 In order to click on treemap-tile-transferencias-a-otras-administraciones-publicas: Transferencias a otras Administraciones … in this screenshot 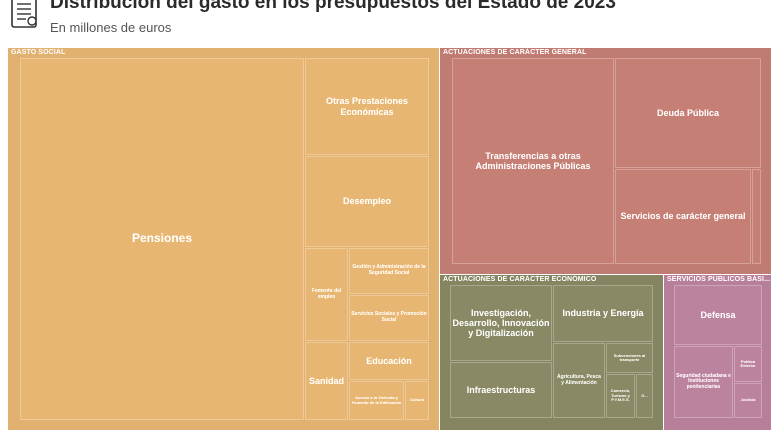, I will do `click(533, 161)`.